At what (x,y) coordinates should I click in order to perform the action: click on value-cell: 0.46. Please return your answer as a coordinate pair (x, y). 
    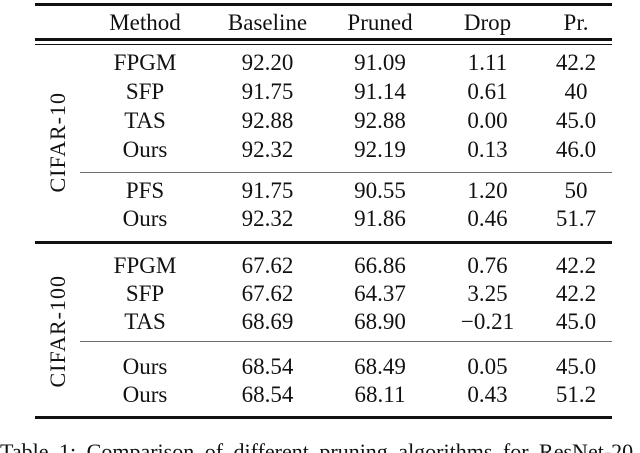
    Looking at the image, I should click on (487, 218).